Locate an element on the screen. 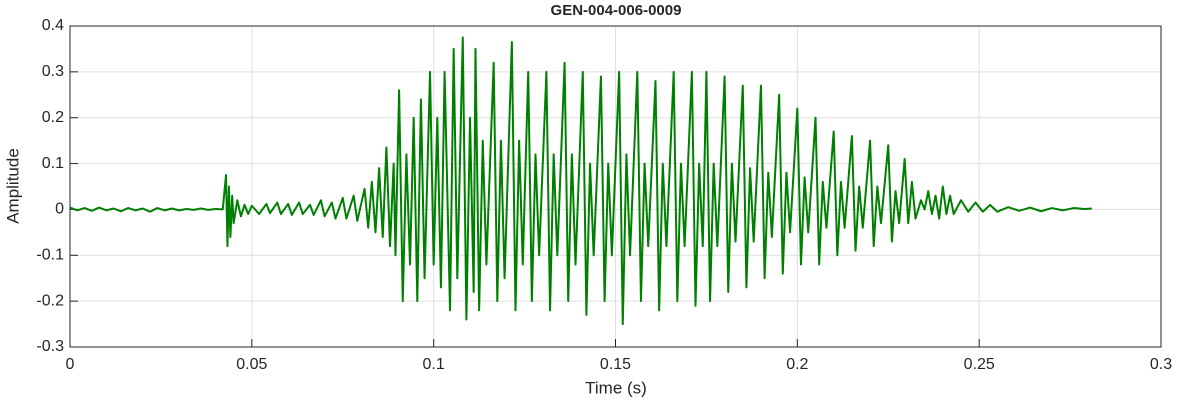 This screenshot has height=404, width=1177. y-tick-label: 0 is located at coordinates (59, 209).